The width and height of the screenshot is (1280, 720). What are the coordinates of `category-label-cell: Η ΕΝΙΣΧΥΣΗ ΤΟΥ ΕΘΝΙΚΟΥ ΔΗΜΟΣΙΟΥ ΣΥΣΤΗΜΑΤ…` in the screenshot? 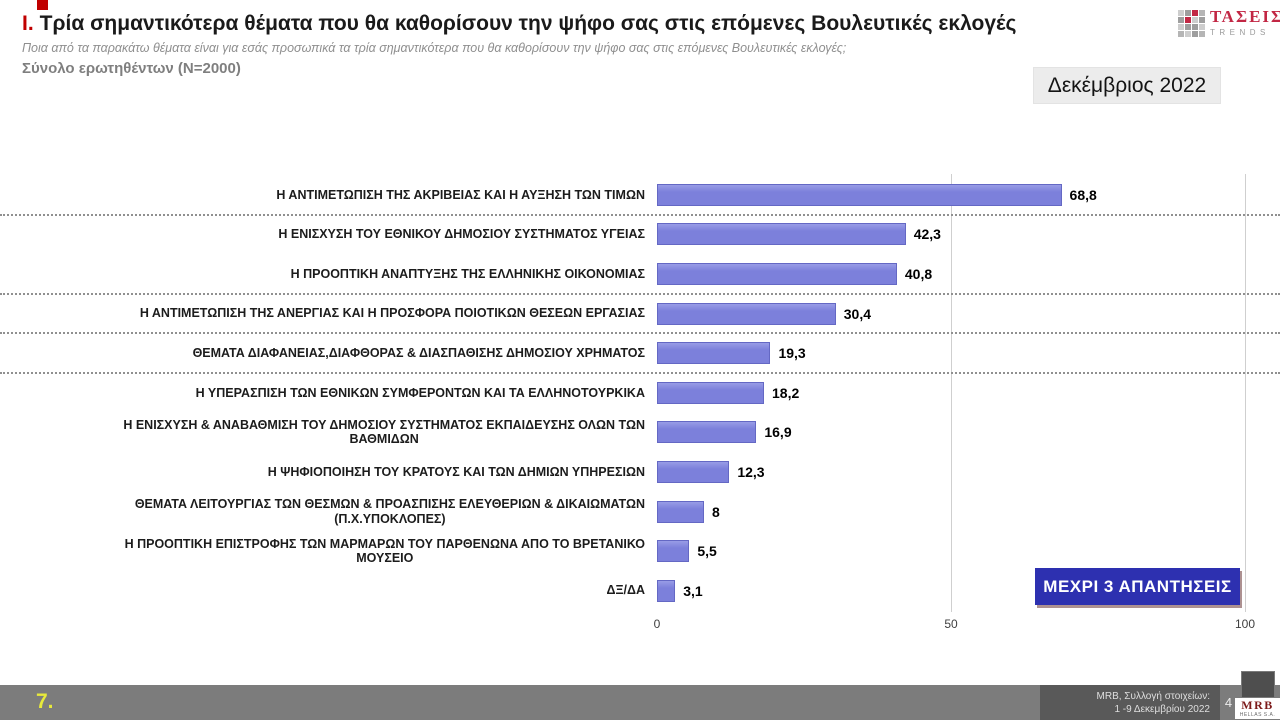 It's located at (328, 234).